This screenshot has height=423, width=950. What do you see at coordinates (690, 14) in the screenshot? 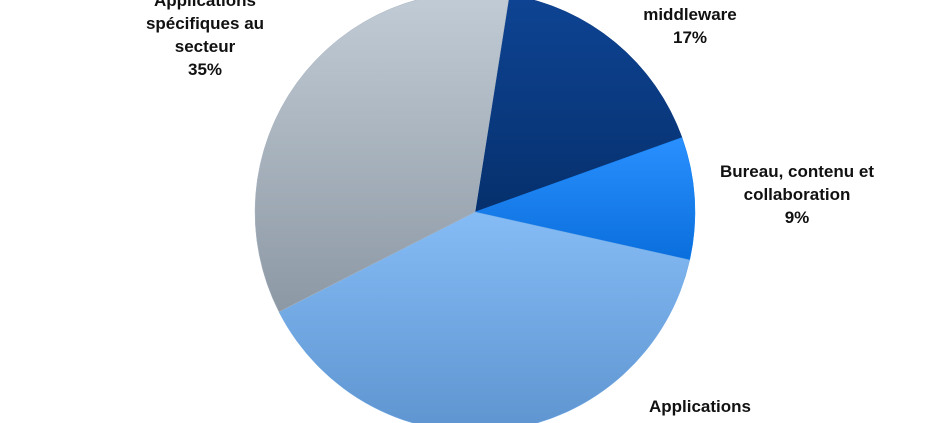
I see `category-label: middleware` at bounding box center [690, 14].